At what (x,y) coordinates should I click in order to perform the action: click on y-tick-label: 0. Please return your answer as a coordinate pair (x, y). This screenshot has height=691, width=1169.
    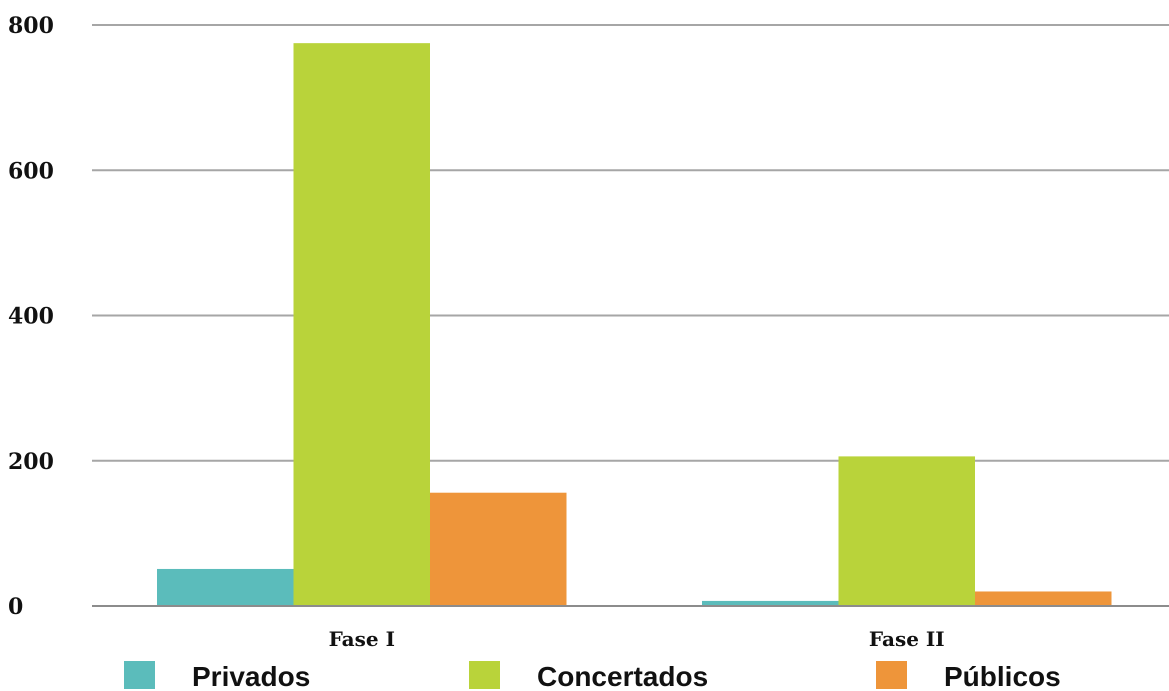
    Looking at the image, I should click on (15, 607).